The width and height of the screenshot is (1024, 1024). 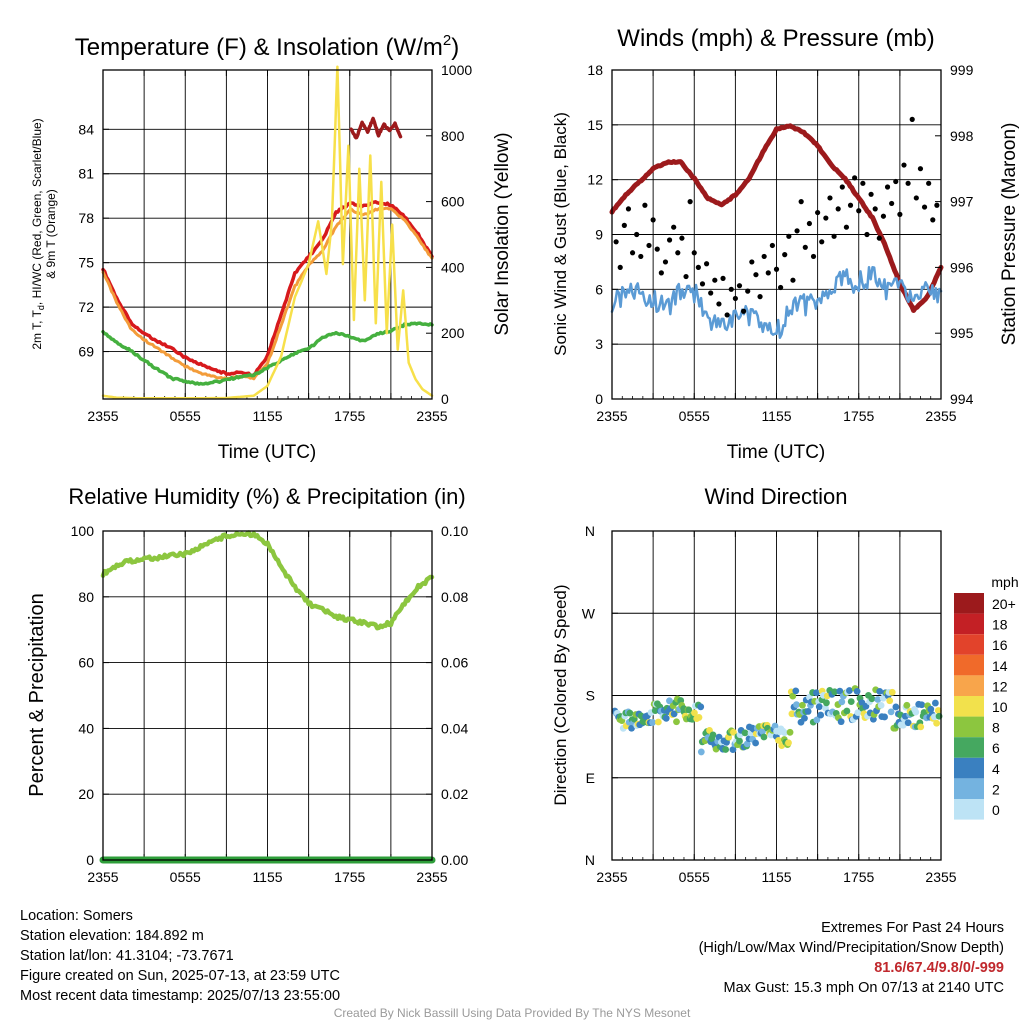 I want to click on temp-ytick-label: 75, so click(x=86, y=263).